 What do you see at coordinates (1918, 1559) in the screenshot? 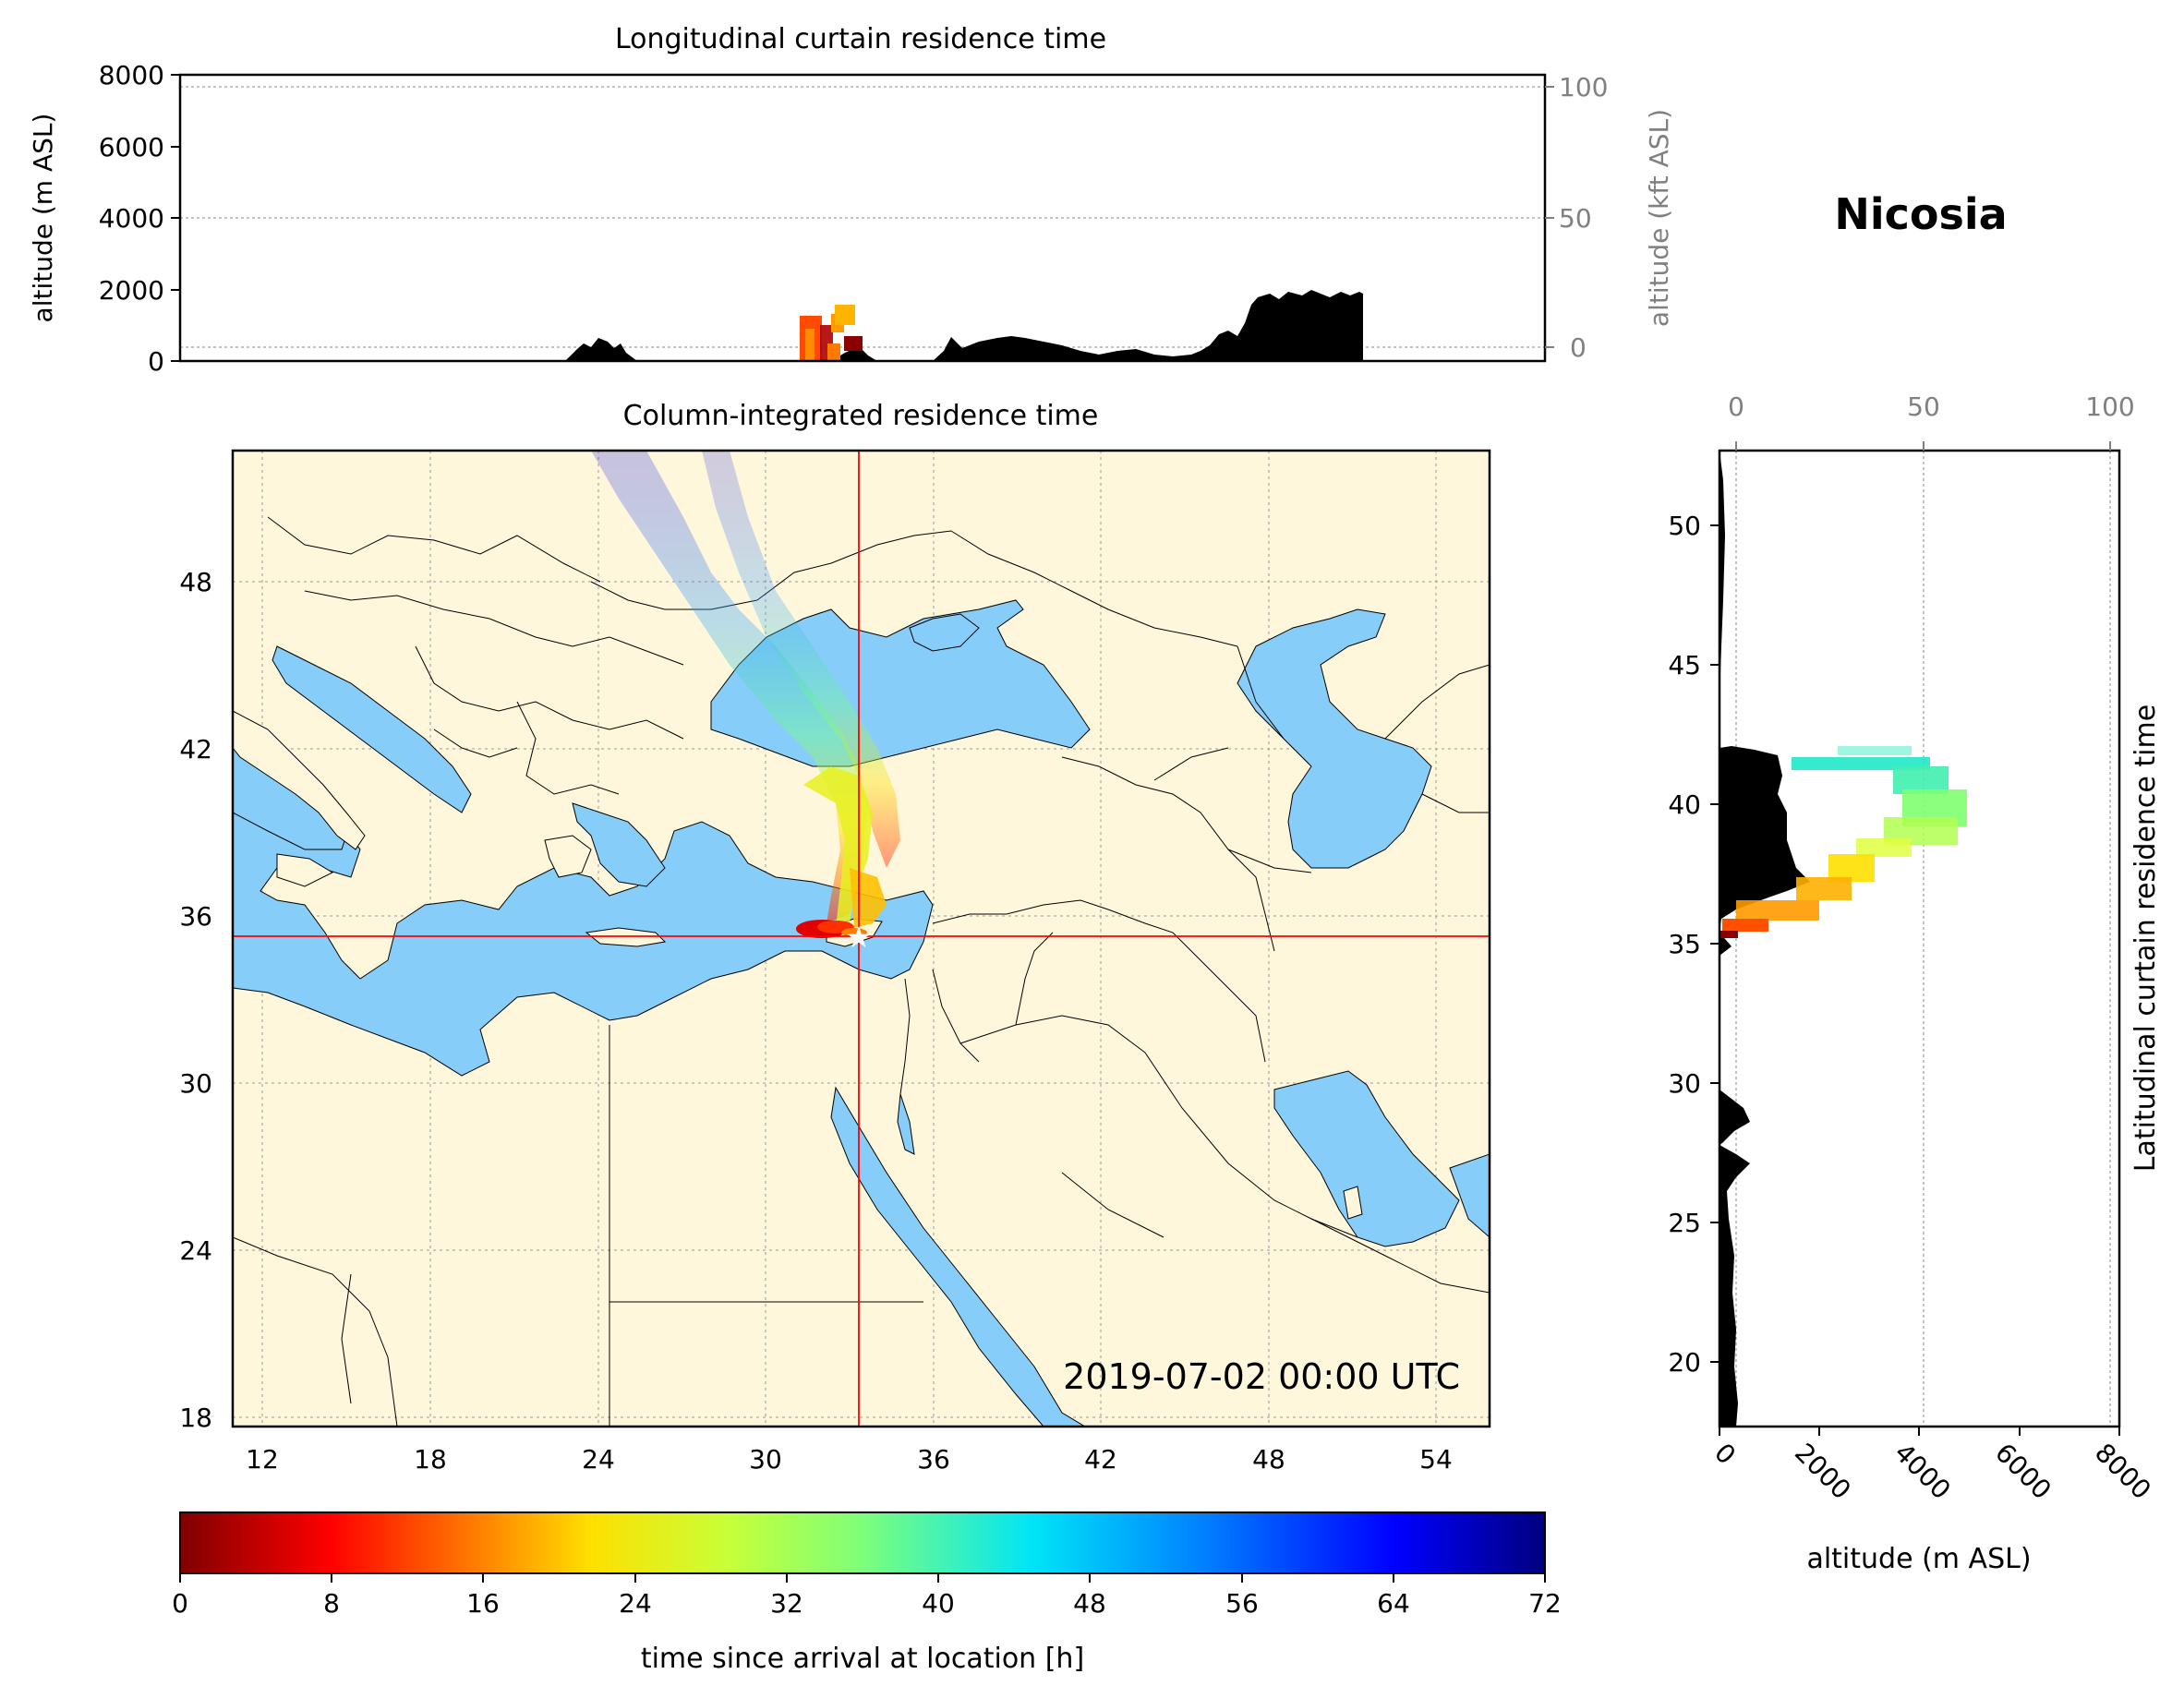
I see `right-xlabel: altitude (m ASL)` at bounding box center [1918, 1559].